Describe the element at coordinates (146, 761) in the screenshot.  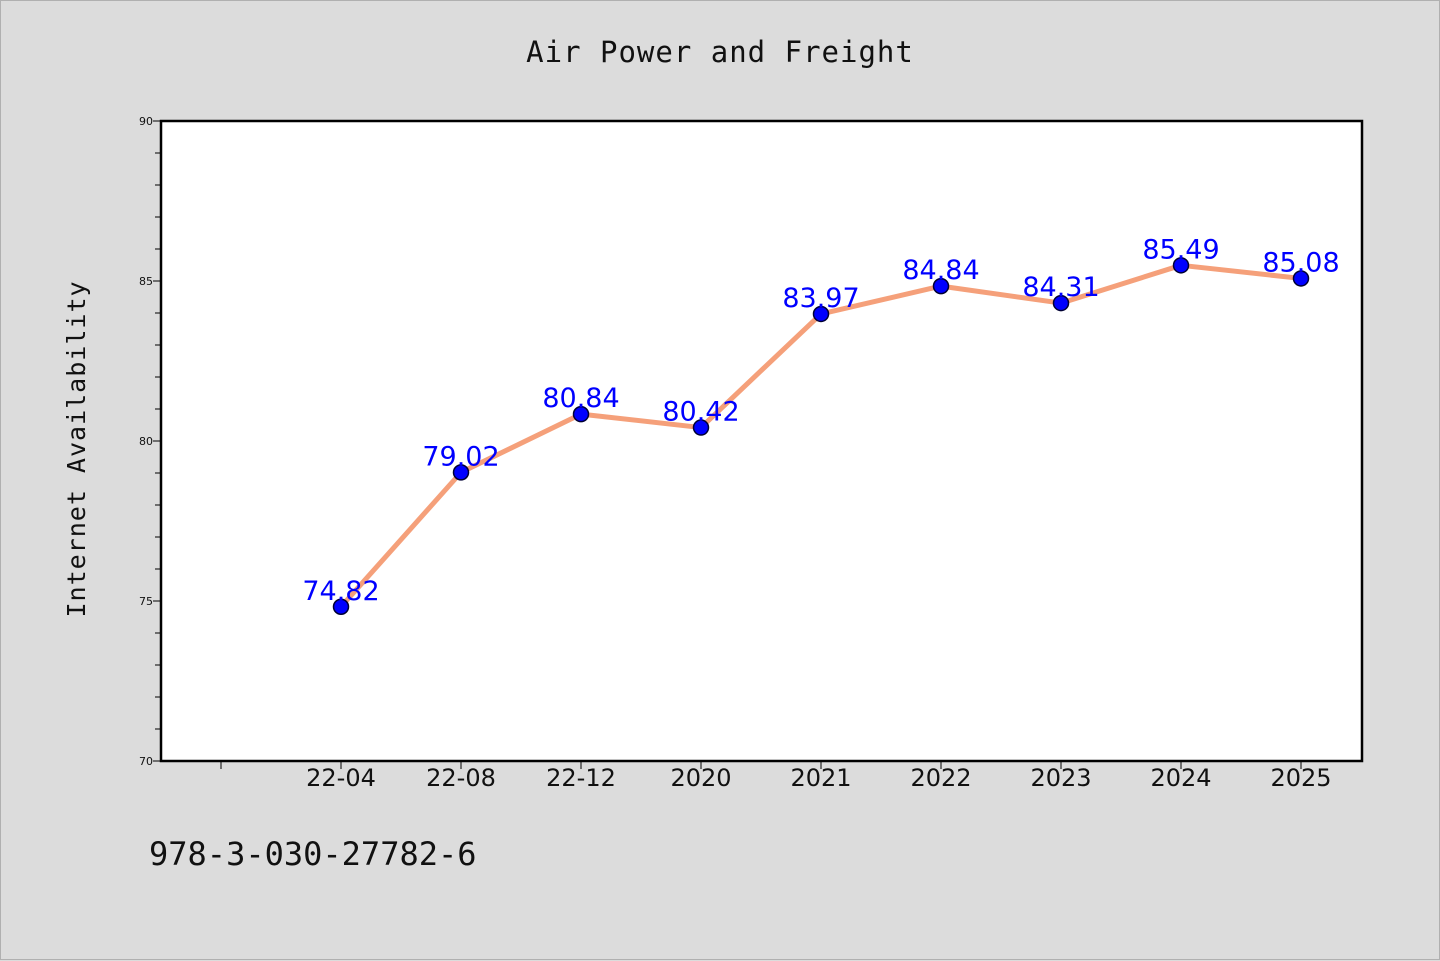
I see `y-tick-label: 70` at that location.